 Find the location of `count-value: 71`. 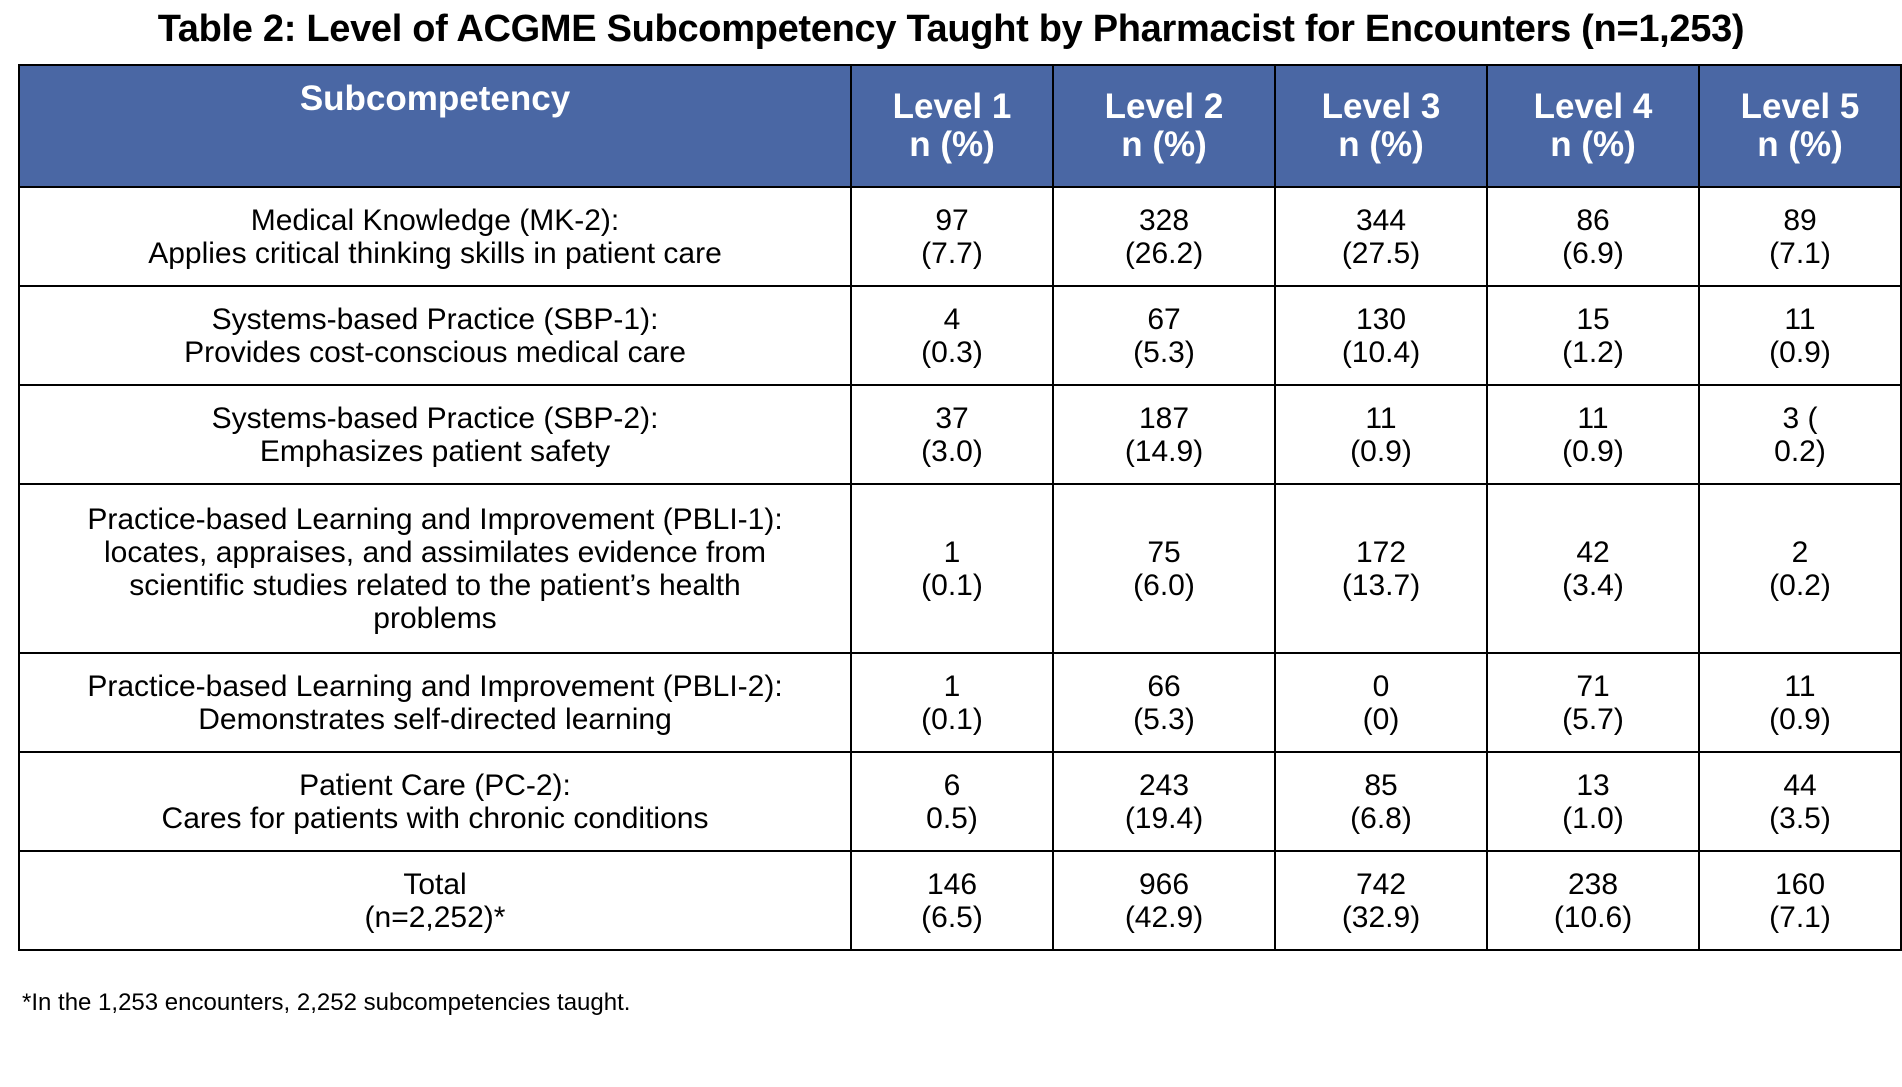

count-value: 71 is located at coordinates (1593, 686).